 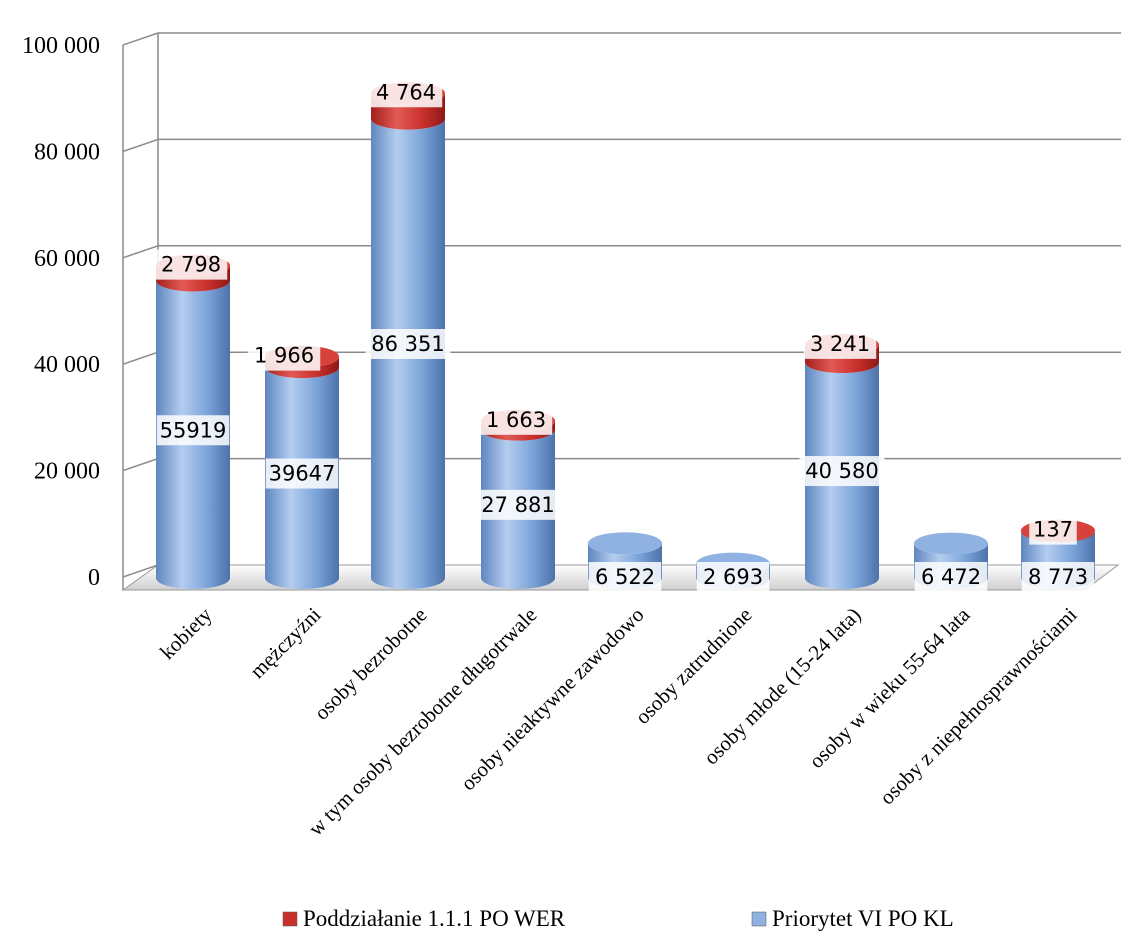 I want to click on data-label-priorytet-text: 55919, so click(x=193, y=430).